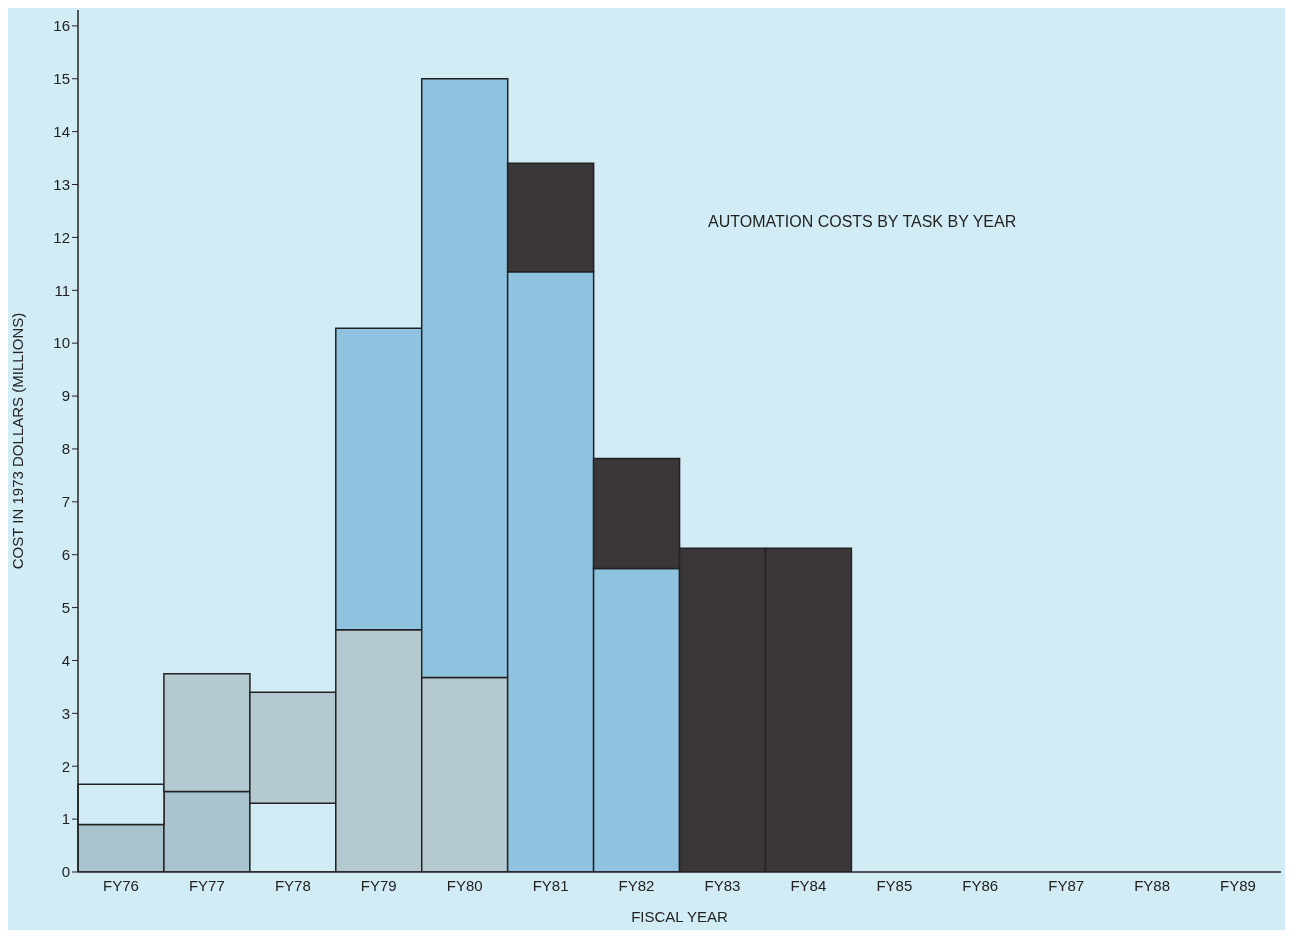  Describe the element at coordinates (61, 343) in the screenshot. I see `y-tick-label: 10` at that location.